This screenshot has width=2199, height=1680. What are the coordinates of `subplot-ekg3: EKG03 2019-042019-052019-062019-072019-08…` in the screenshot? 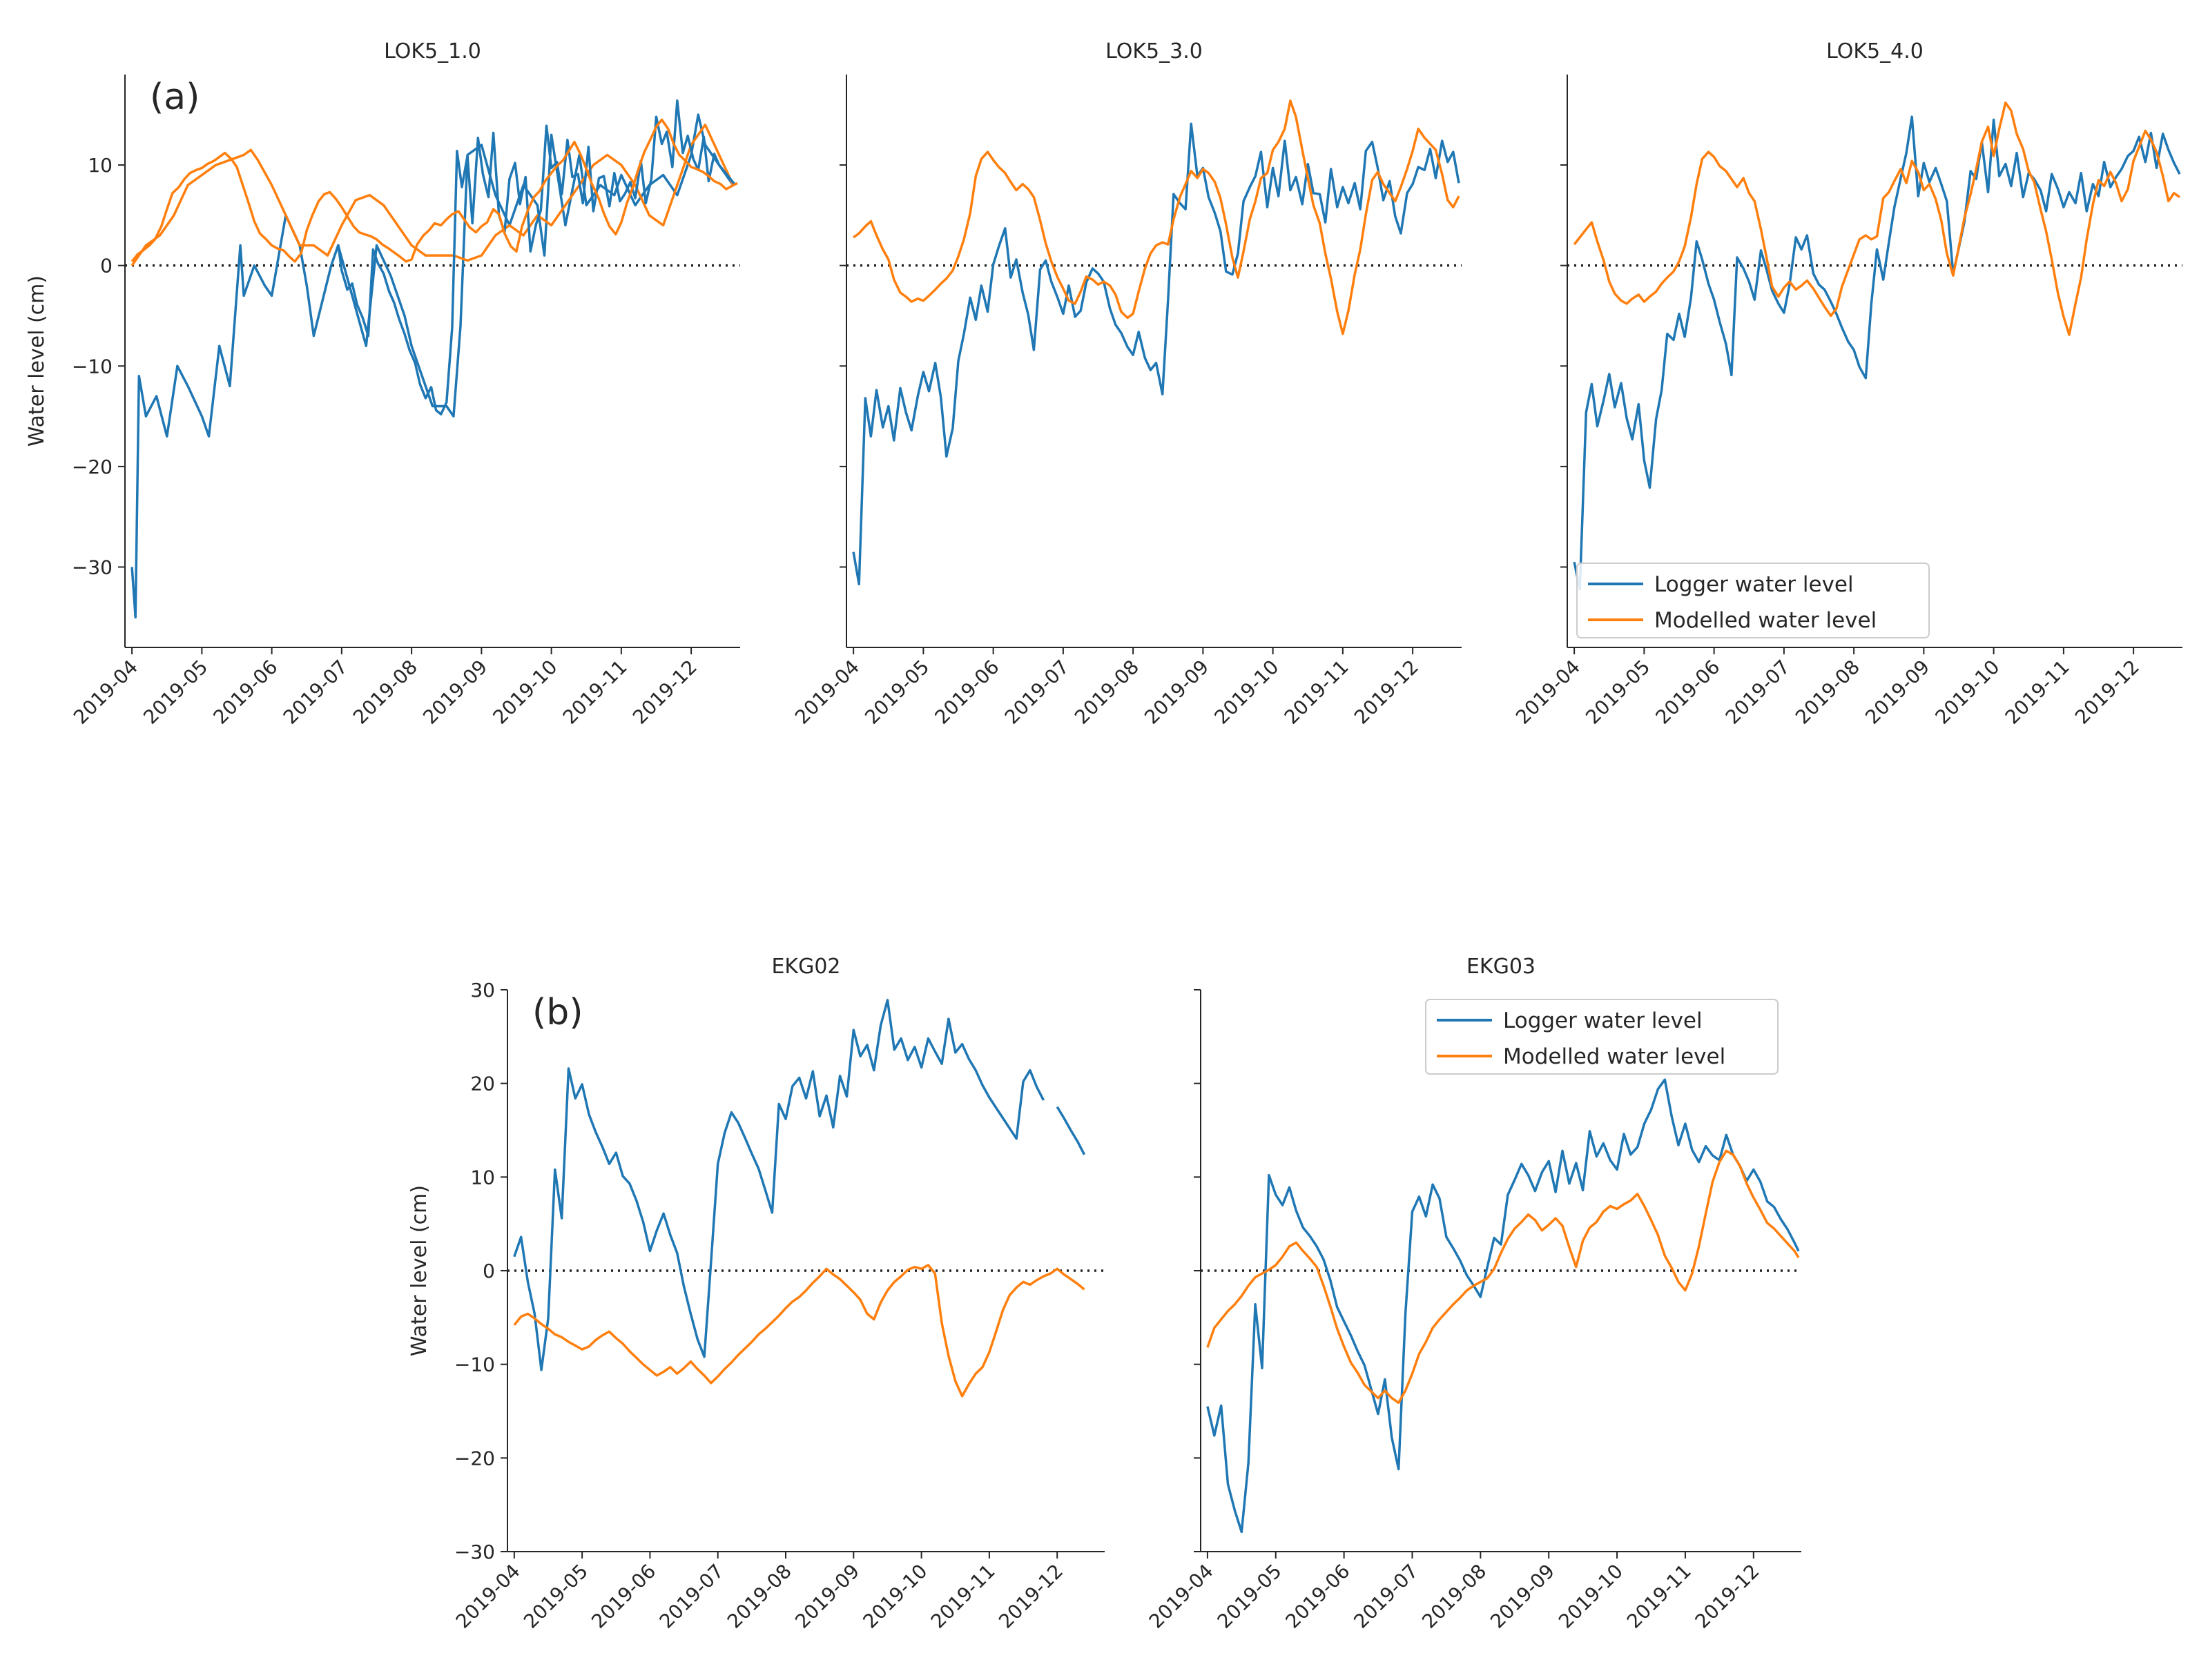 It's located at (1473, 1294).